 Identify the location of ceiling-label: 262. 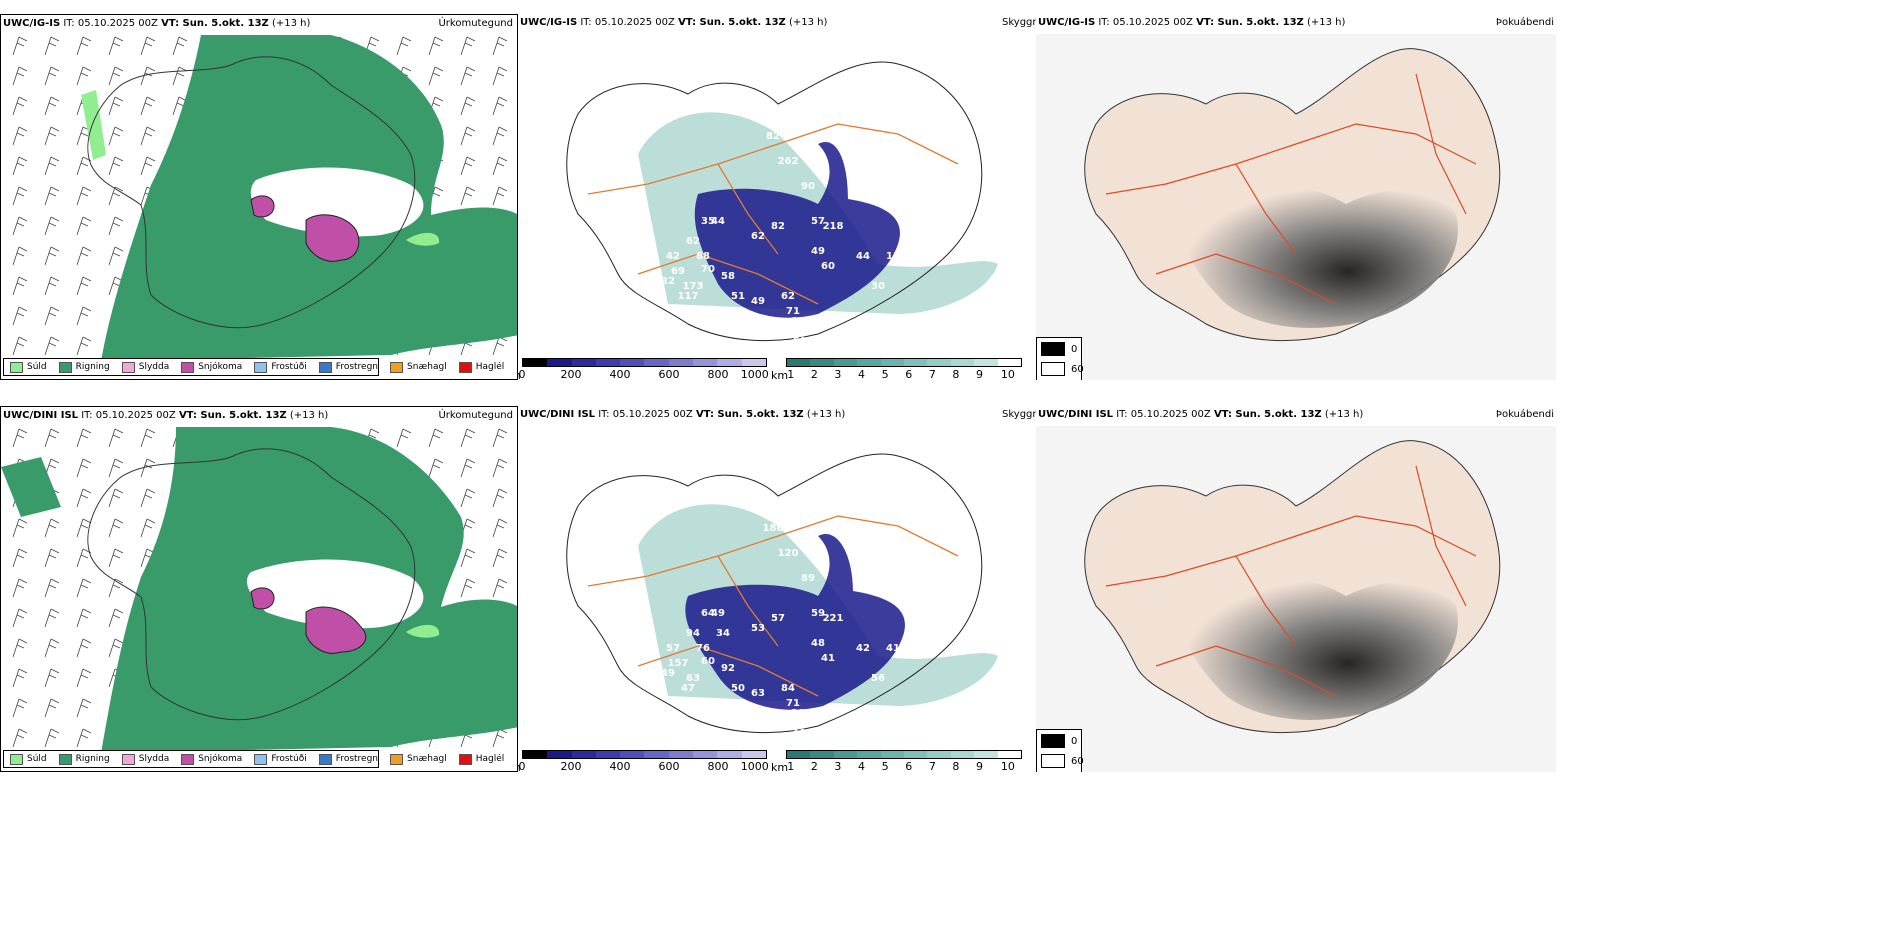
(788, 161).